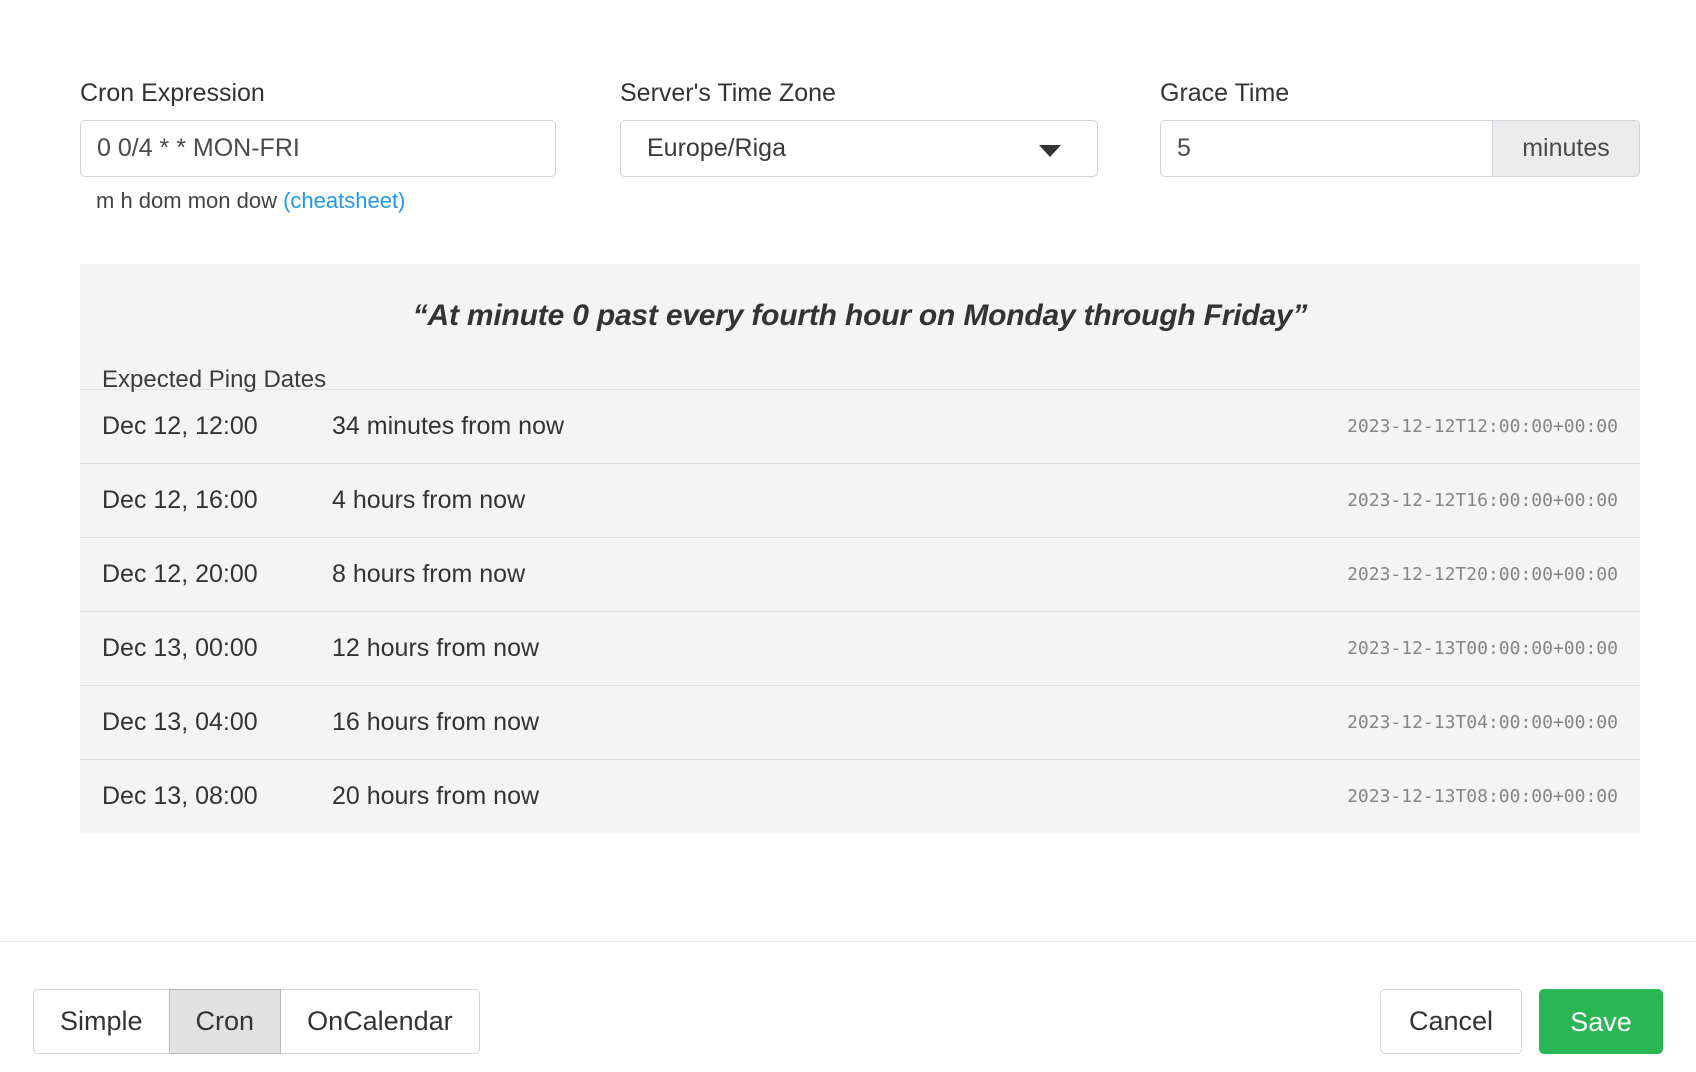 The image size is (1696, 1072). What do you see at coordinates (214, 379) in the screenshot?
I see `expected-ping-dates-title: Expected Ping Dates` at bounding box center [214, 379].